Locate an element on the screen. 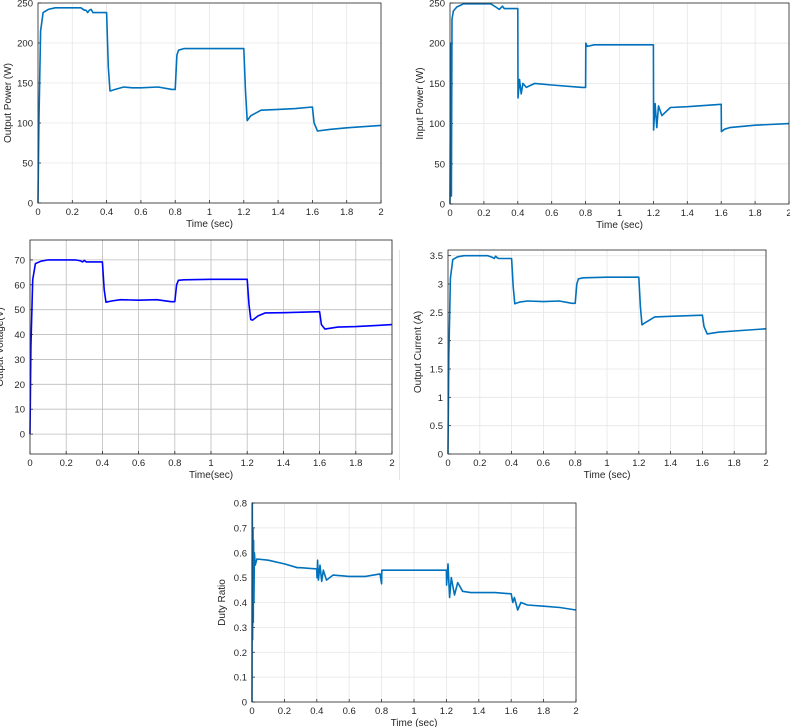 The width and height of the screenshot is (790, 727). y-axis-label: Output Voltage(V) is located at coordinates (3, 347).